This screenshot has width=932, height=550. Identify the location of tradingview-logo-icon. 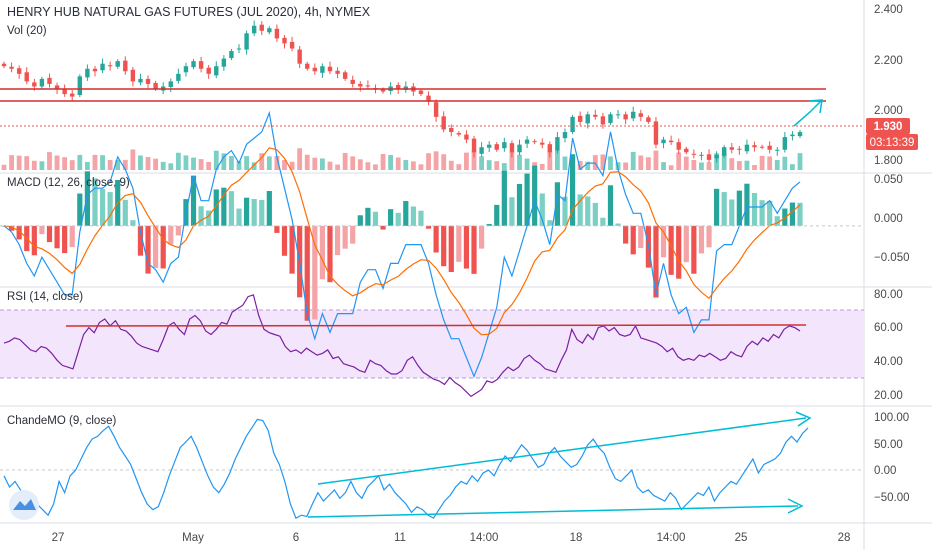
(24, 505).